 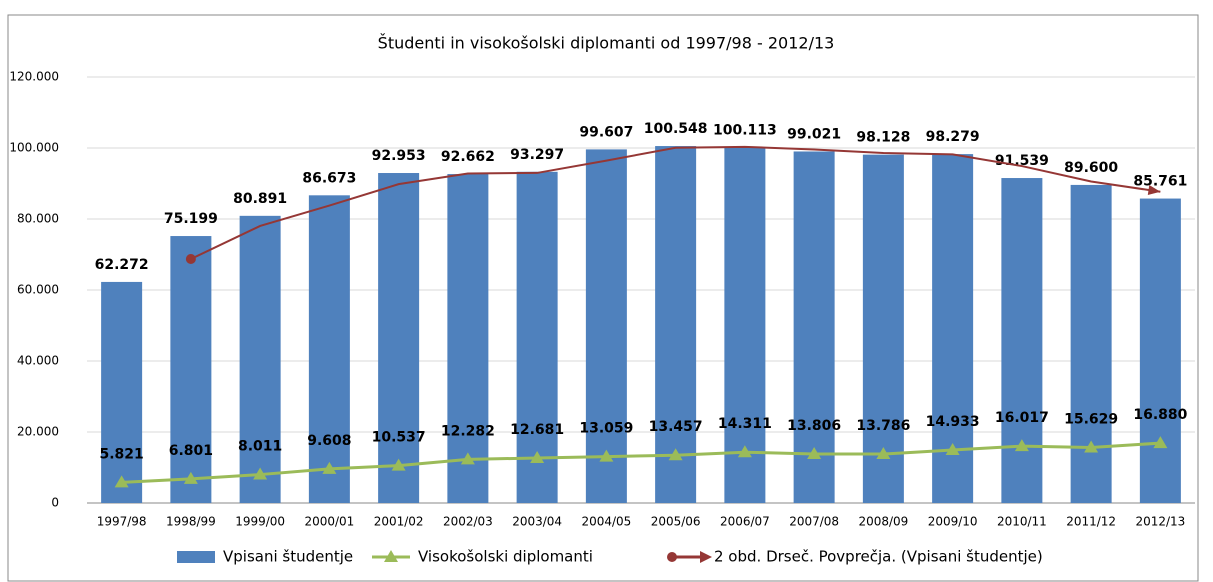 What do you see at coordinates (329, 178) in the screenshot?
I see `data-label: 86.673` at bounding box center [329, 178].